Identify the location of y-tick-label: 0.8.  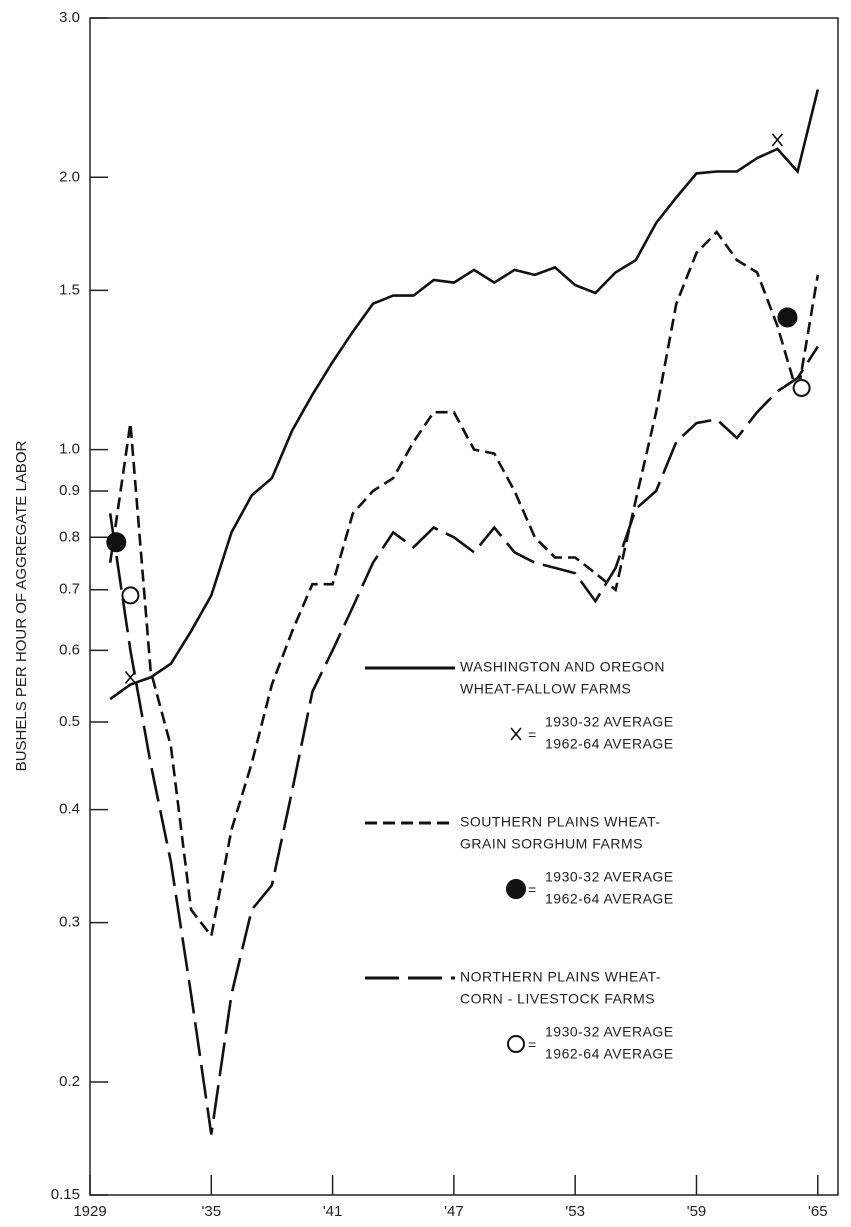
(69, 536).